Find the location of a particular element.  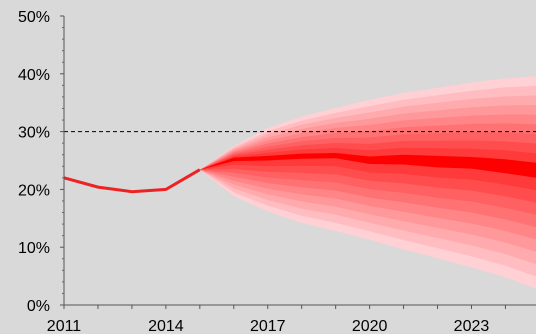

y-tick-label: 30% is located at coordinates (34, 133).